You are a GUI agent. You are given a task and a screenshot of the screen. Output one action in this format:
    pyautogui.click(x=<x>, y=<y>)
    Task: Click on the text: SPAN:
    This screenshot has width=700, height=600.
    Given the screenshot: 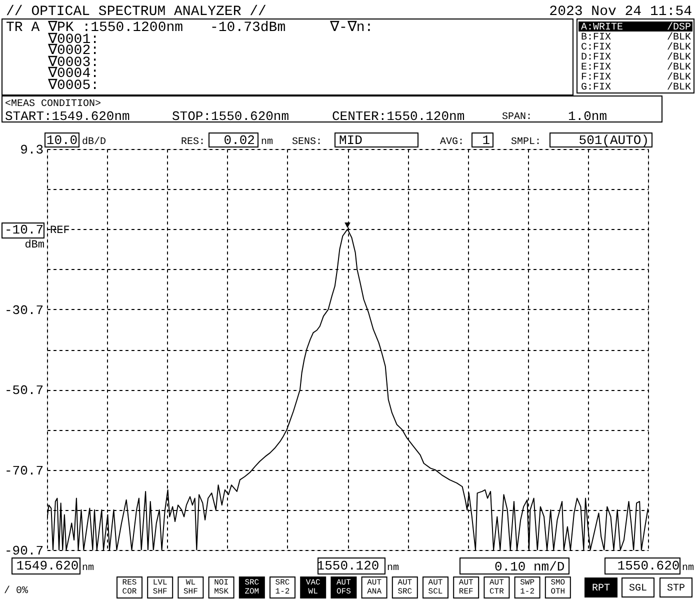 What is the action you would take?
    pyautogui.click(x=517, y=117)
    